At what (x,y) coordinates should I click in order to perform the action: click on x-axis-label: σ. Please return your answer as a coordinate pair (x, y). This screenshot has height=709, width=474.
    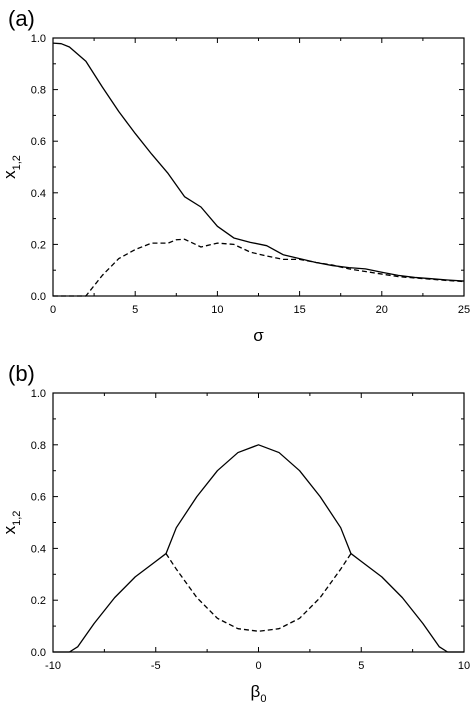
    Looking at the image, I should click on (258, 335).